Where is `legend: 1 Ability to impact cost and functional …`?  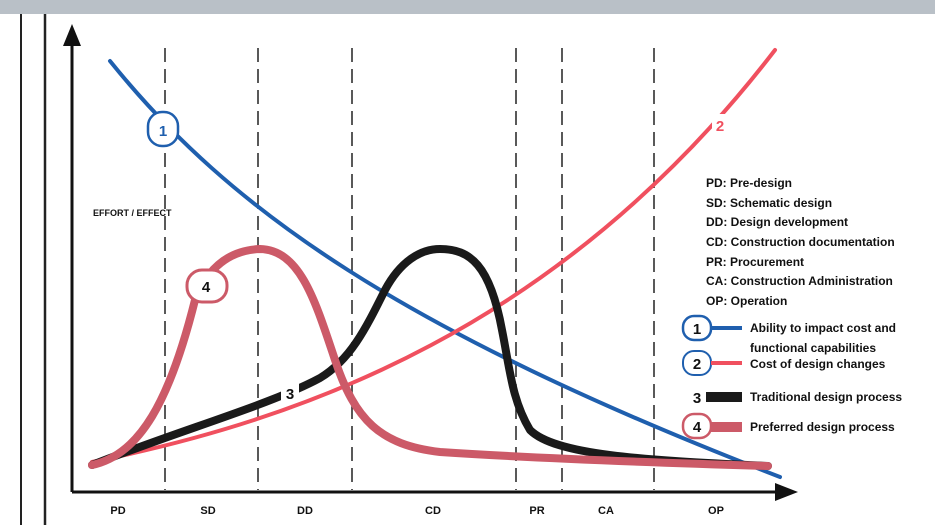
legend: 1 Ability to impact cost and functional … is located at coordinates (792, 377).